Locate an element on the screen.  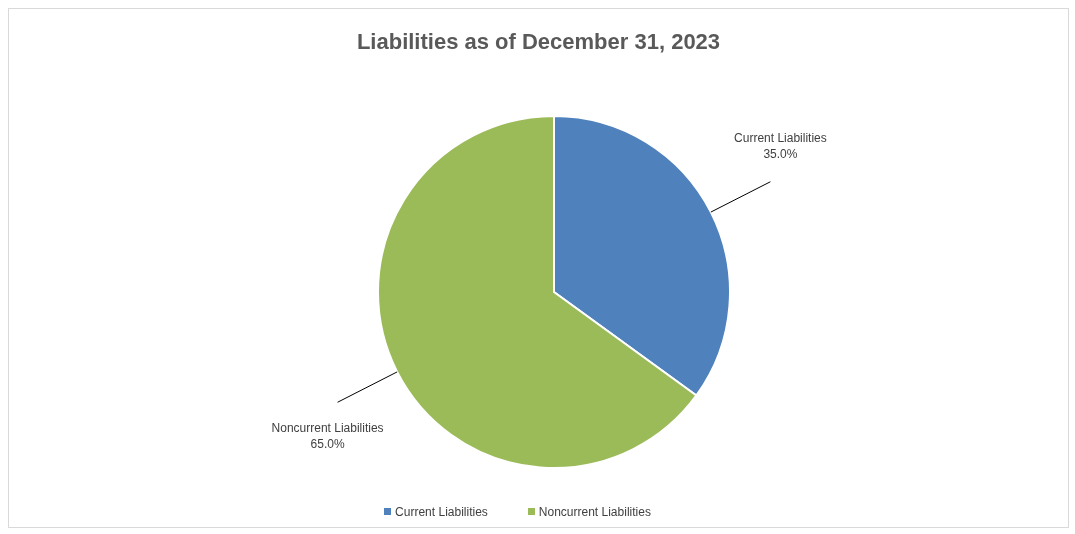
legend-label: Noncurrent Liabilities is located at coordinates (594, 512).